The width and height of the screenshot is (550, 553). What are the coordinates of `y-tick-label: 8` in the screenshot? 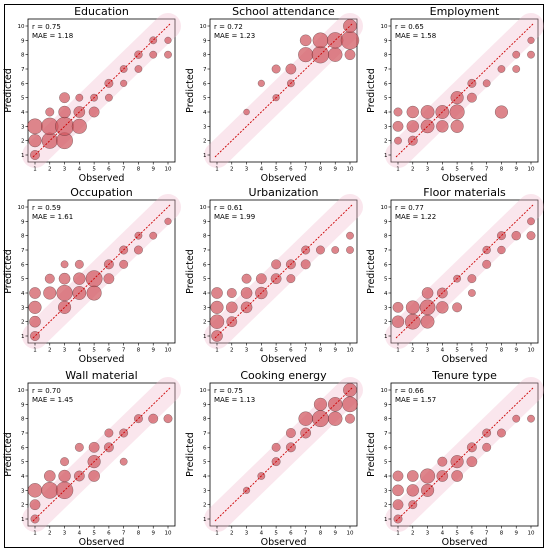 It's located at (386, 420).